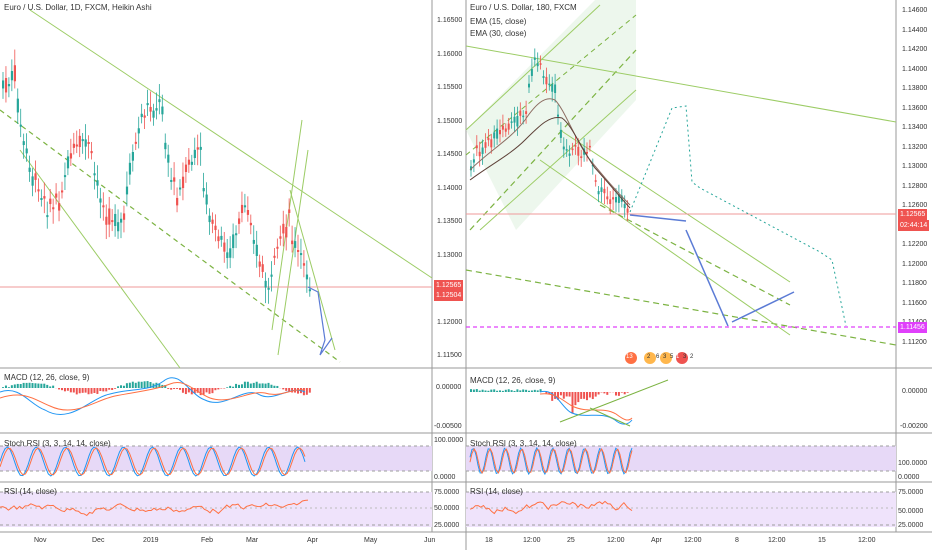 The width and height of the screenshot is (932, 550). I want to click on projection-dotted-path, so click(738, 216).